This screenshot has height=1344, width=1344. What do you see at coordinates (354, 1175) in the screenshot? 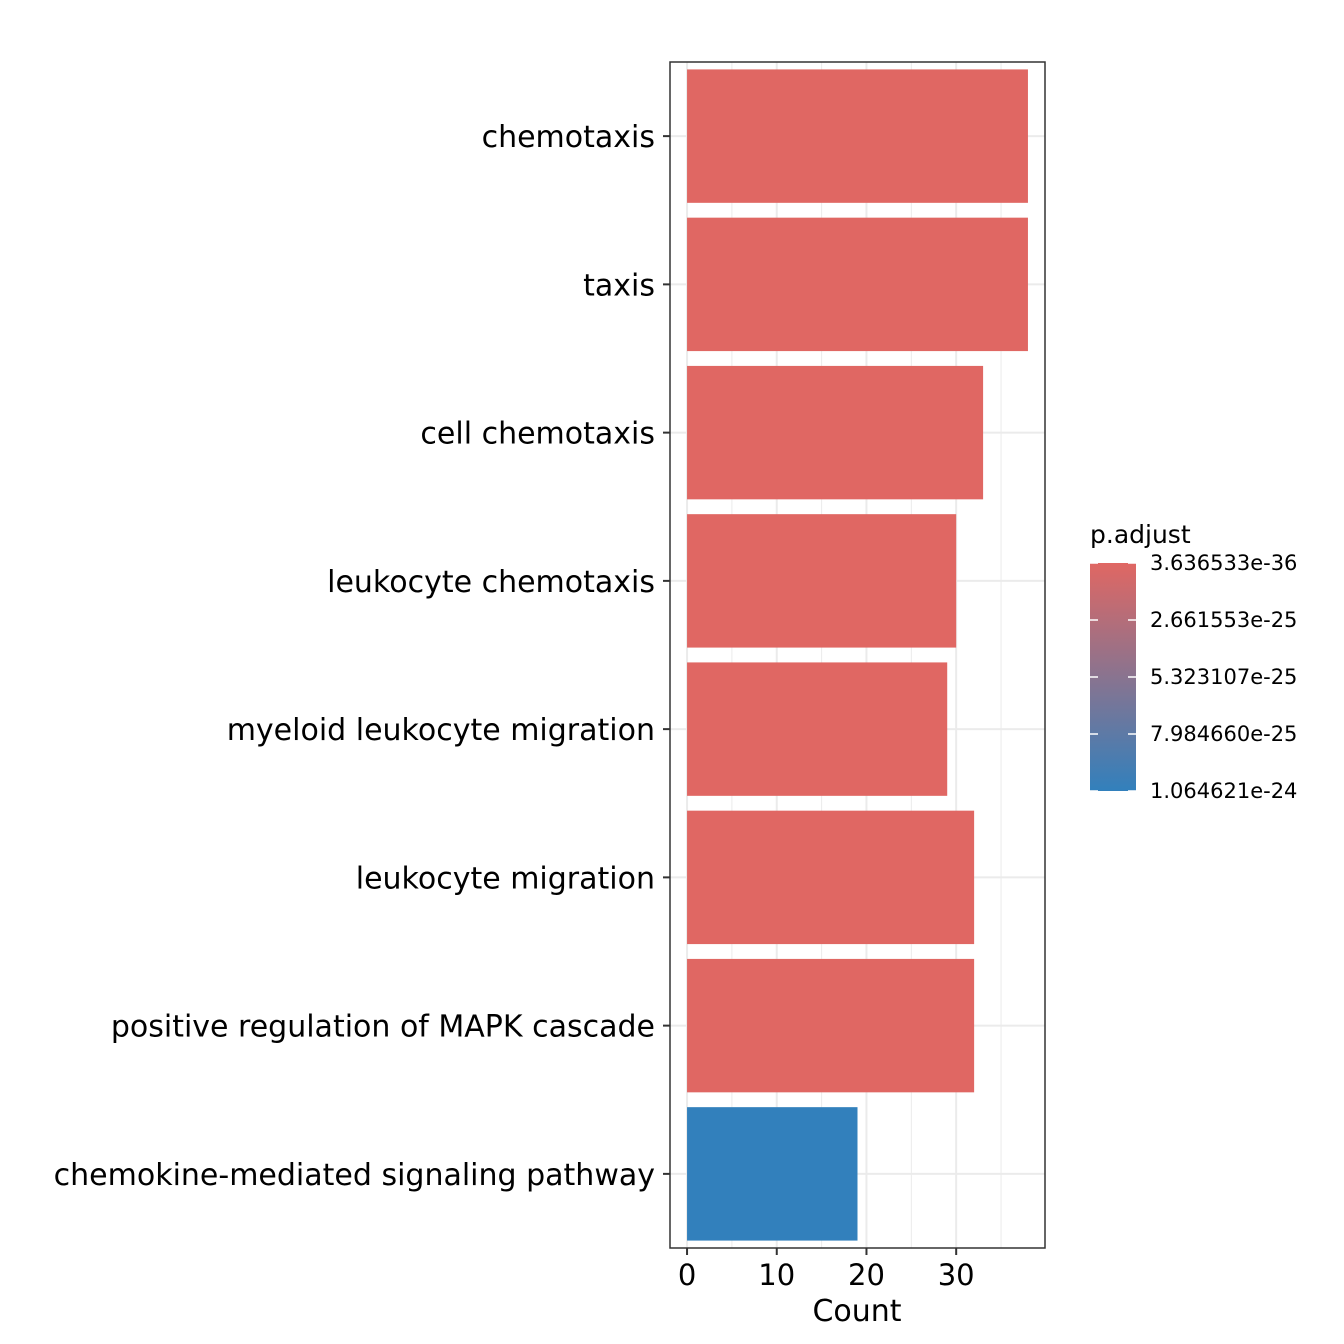
I see `category-label: chemokine-mediated signaling pathway` at bounding box center [354, 1175].